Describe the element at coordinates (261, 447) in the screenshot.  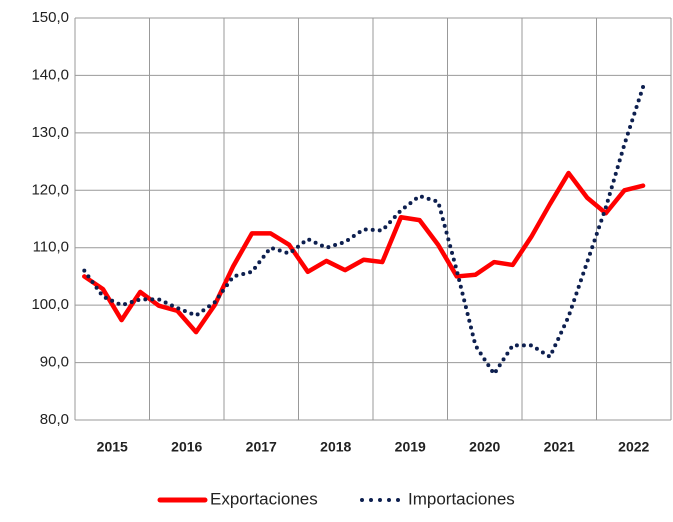
I see `x-tick-label: 2017` at that location.